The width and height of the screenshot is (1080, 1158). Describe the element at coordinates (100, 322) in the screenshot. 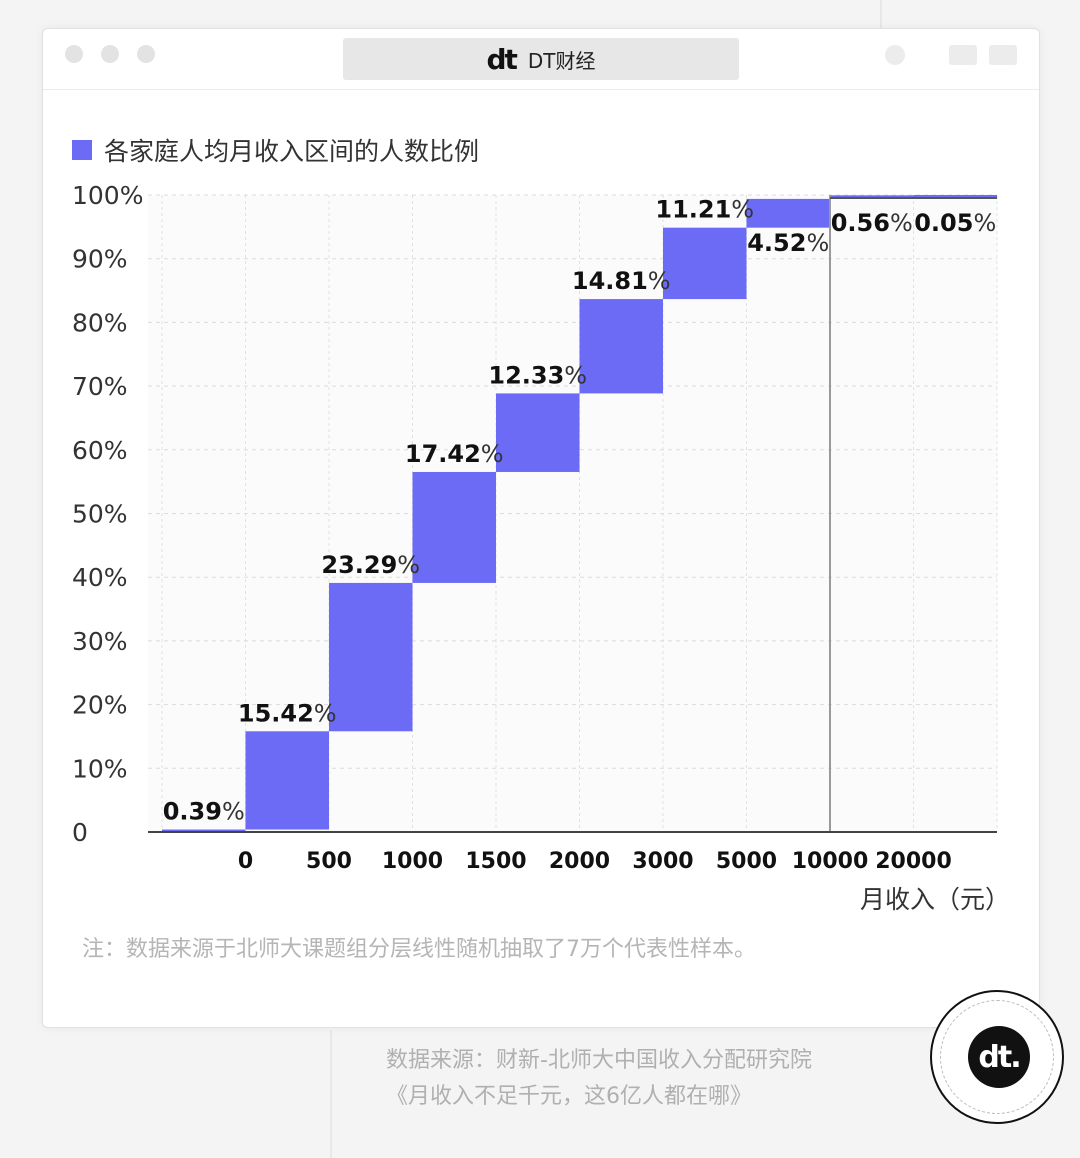

I see `y-tick-label: 80%` at that location.